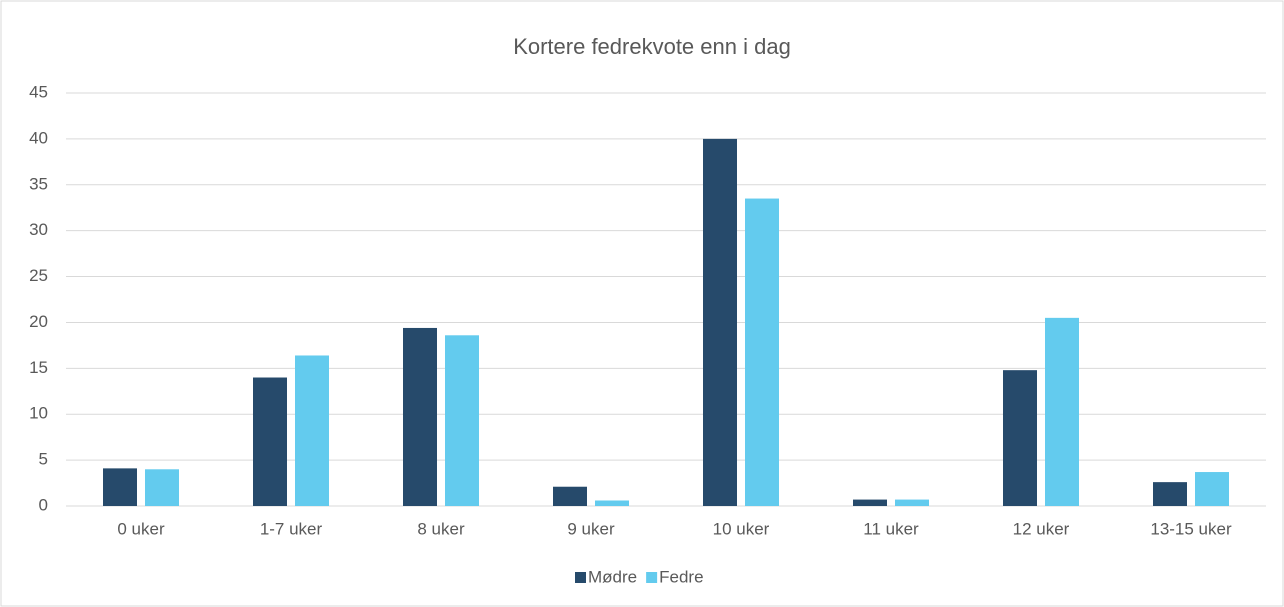 This screenshot has width=1284, height=607. Describe the element at coordinates (43, 459) in the screenshot. I see `y-tick-label: 5` at that location.